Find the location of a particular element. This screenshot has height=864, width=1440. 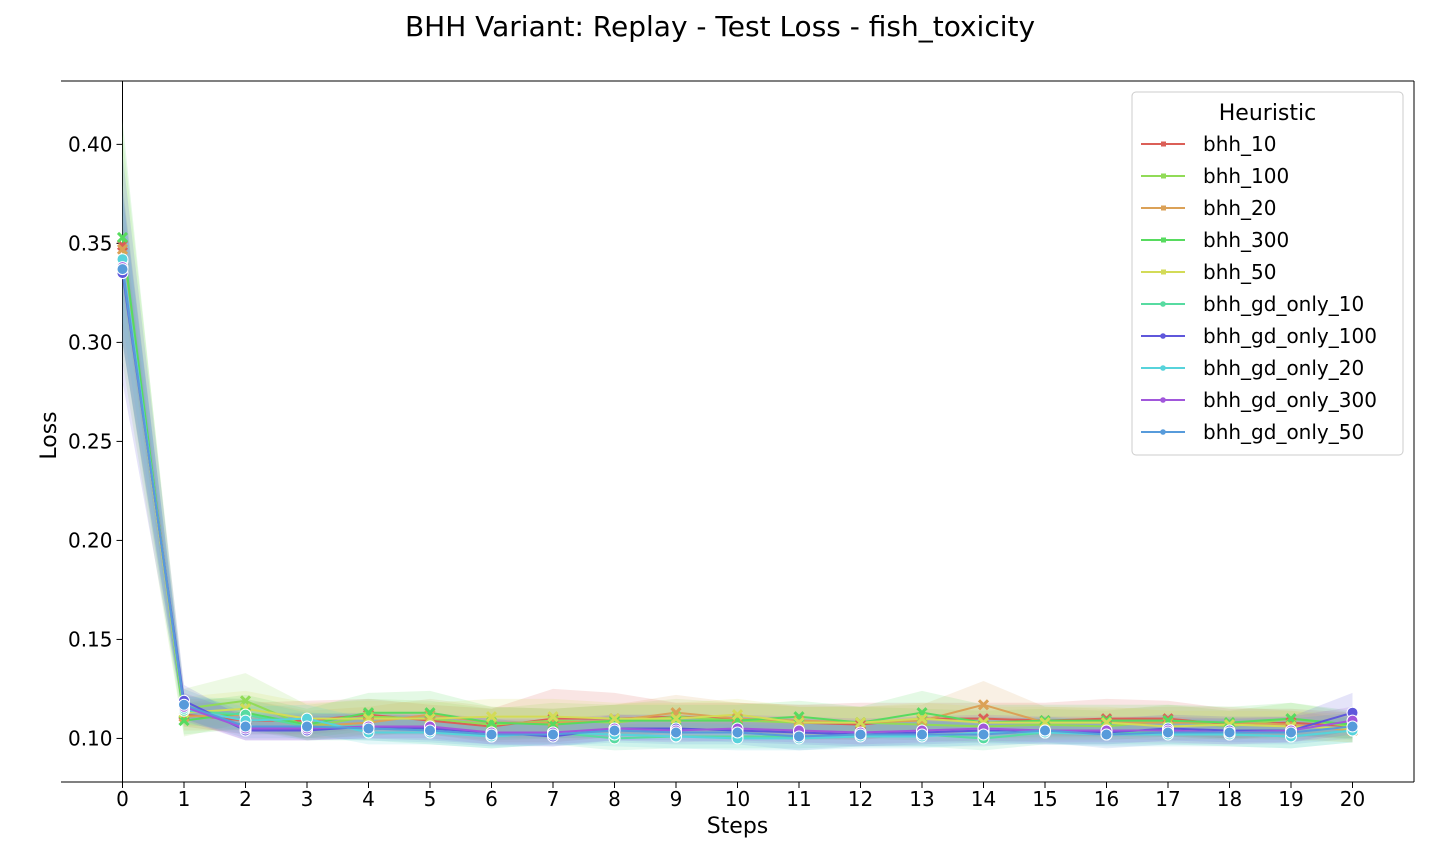

legend-label-bhh_50: bhh_50 is located at coordinates (1240, 272).